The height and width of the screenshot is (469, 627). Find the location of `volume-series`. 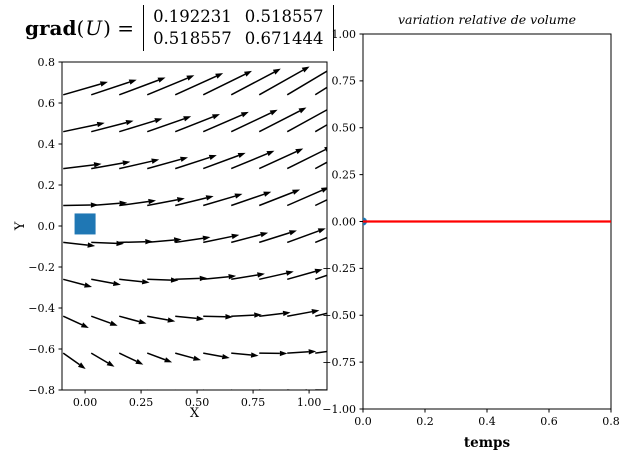

volume-series is located at coordinates (487, 221).